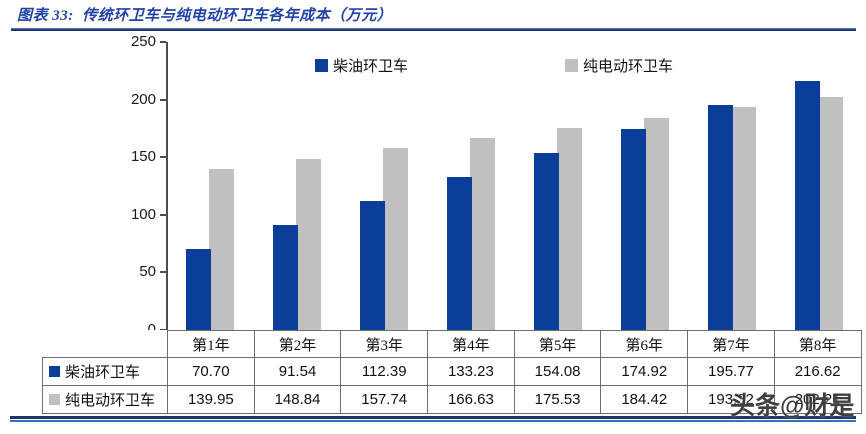  Describe the element at coordinates (807, 205) in the screenshot. I see `bar-柴油环卫车-第8年` at that location.